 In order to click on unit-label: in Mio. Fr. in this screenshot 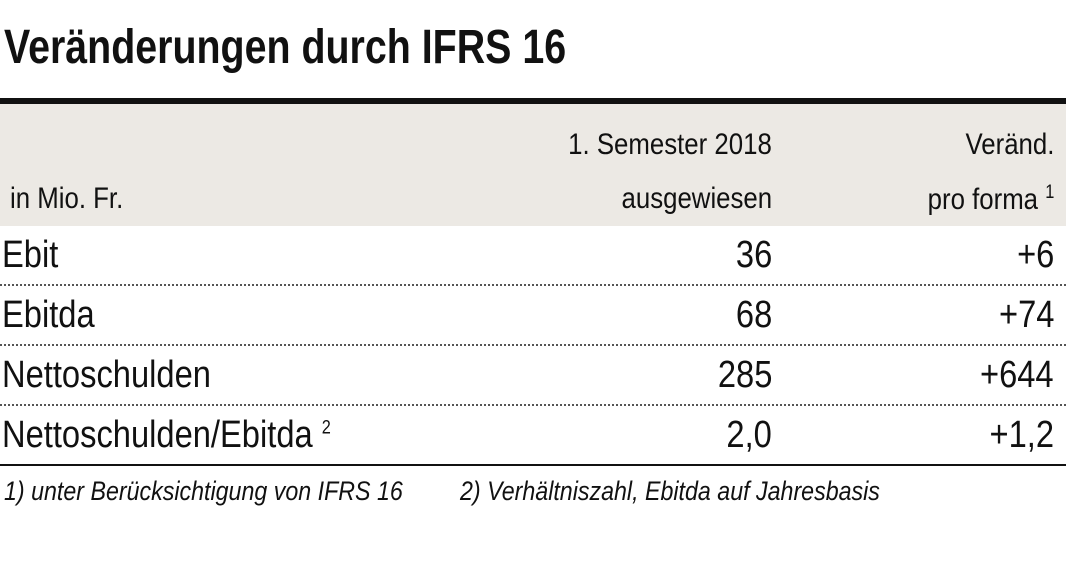, I will do `click(67, 198)`.